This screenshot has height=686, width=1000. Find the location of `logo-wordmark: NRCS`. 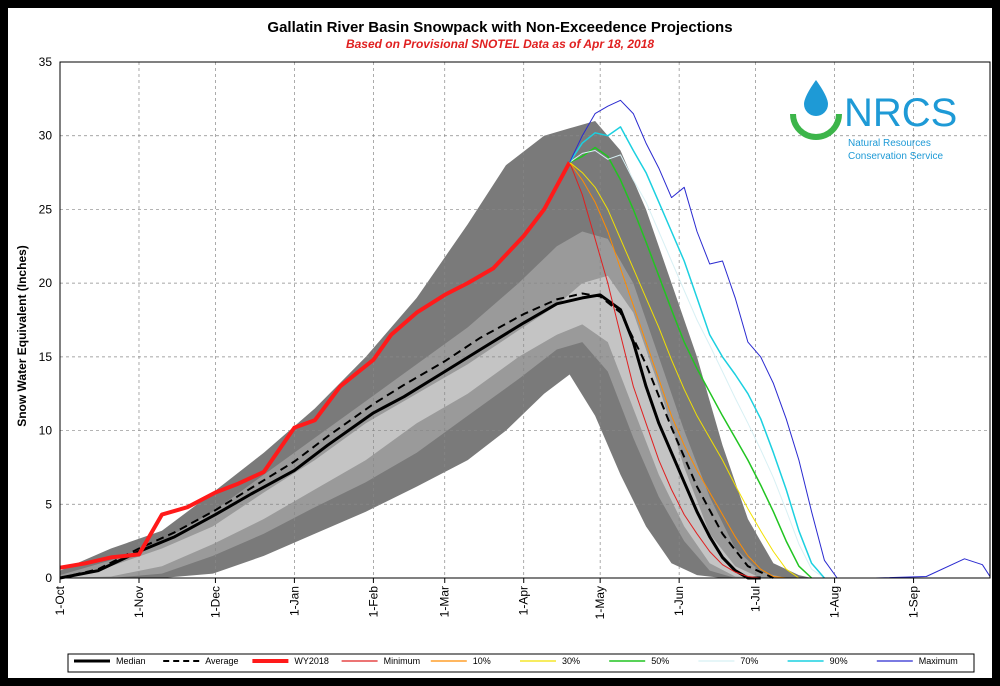

logo-wordmark: NRCS is located at coordinates (900, 113).